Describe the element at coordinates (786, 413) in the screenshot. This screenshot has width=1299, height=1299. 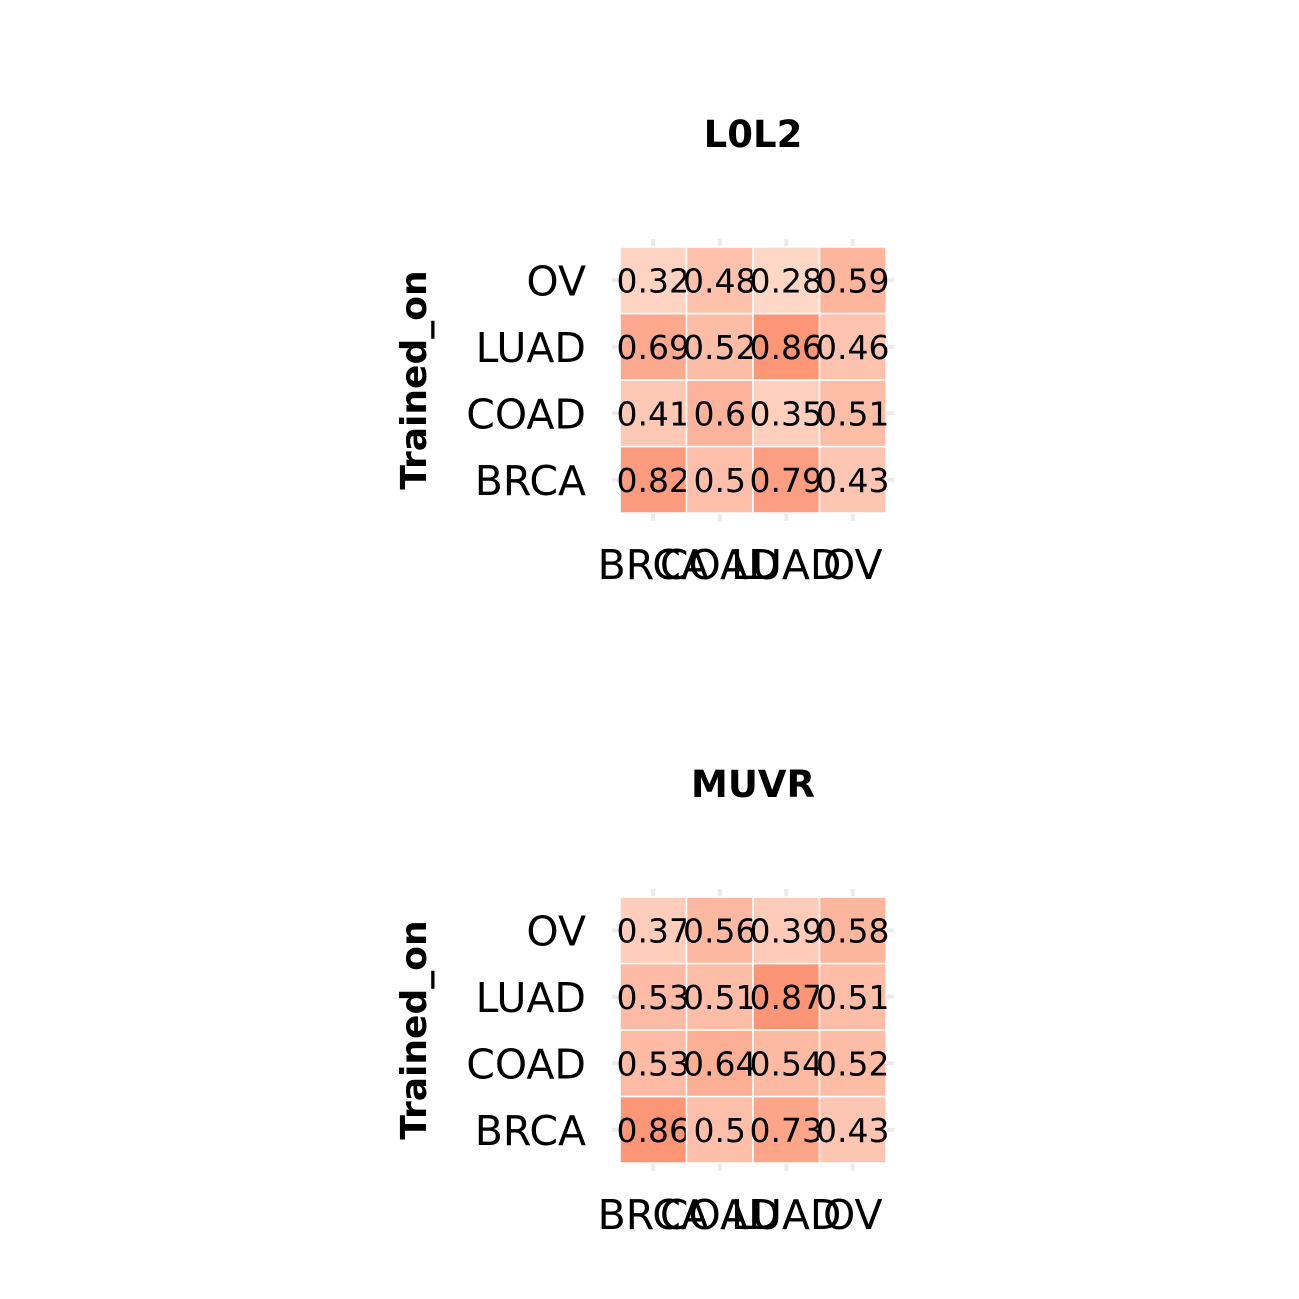
I see `cell-value-label: 0.35` at that location.